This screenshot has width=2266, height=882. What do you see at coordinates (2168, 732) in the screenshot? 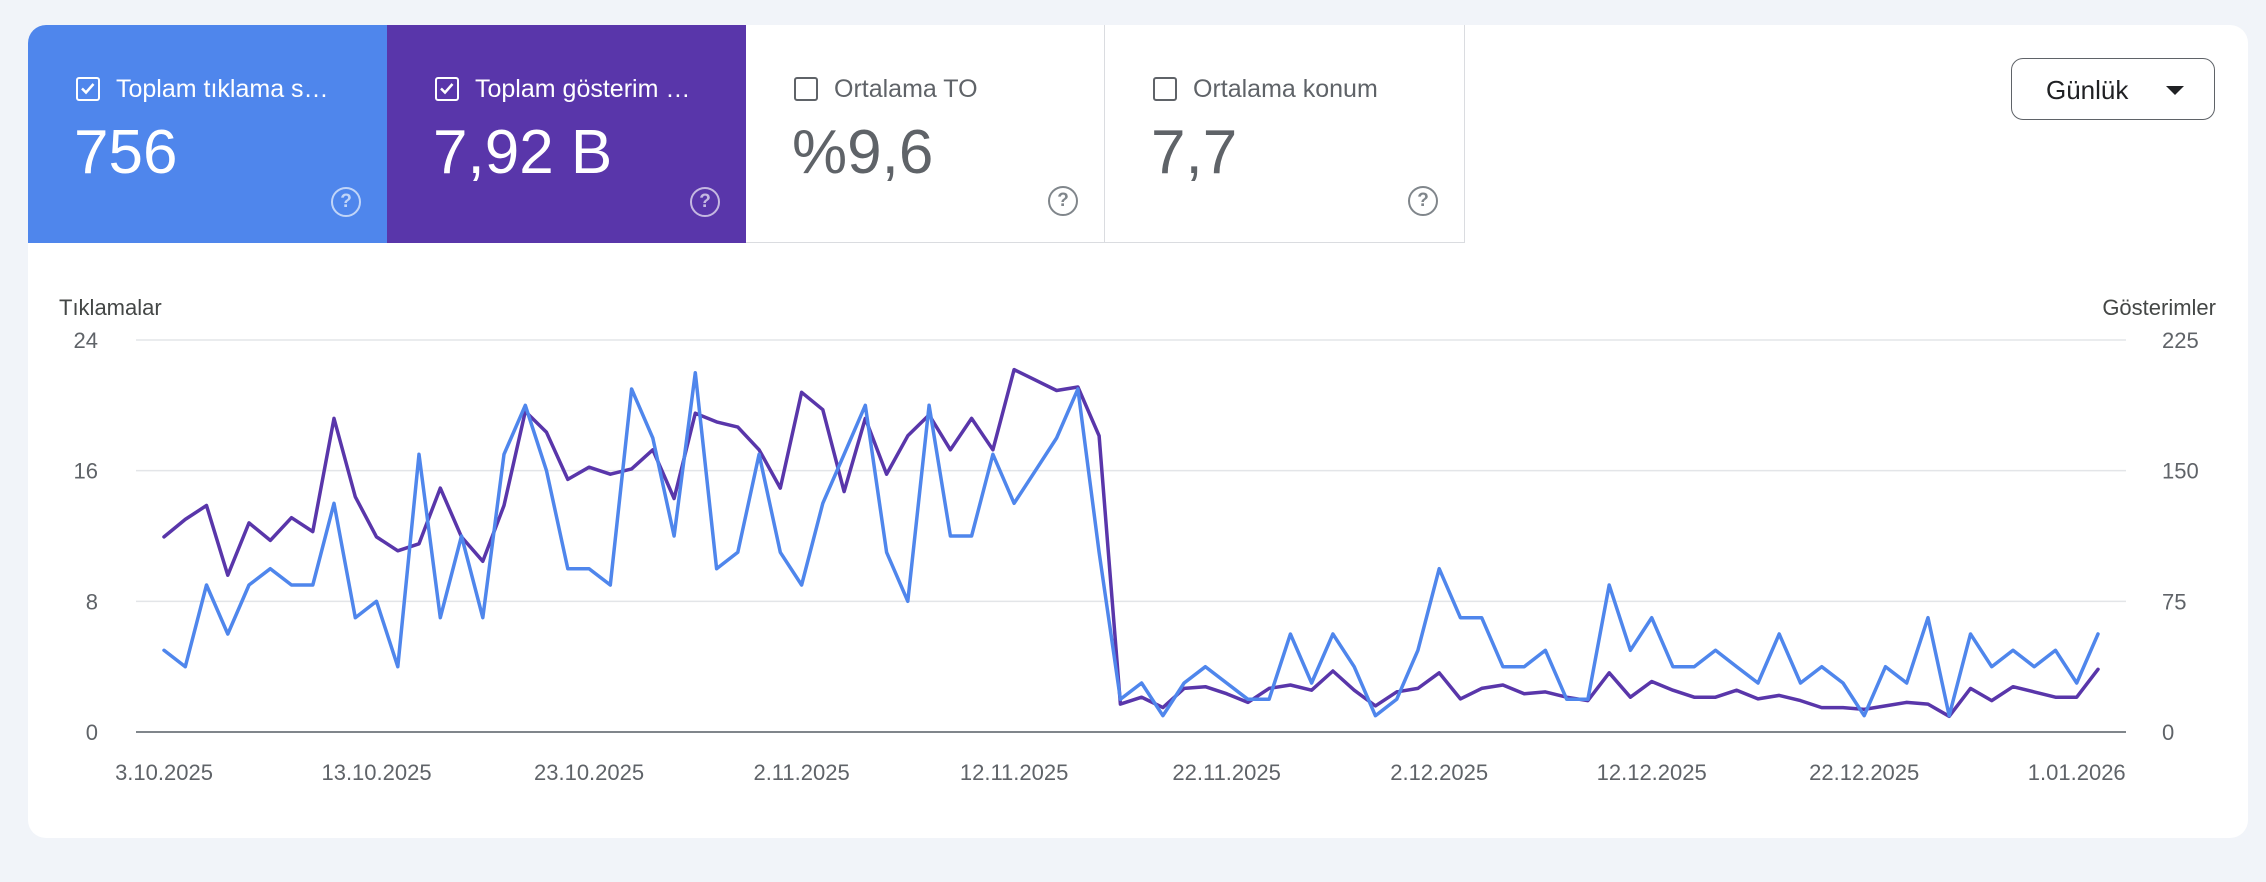
I see `right-tick-label: 0` at bounding box center [2168, 732].